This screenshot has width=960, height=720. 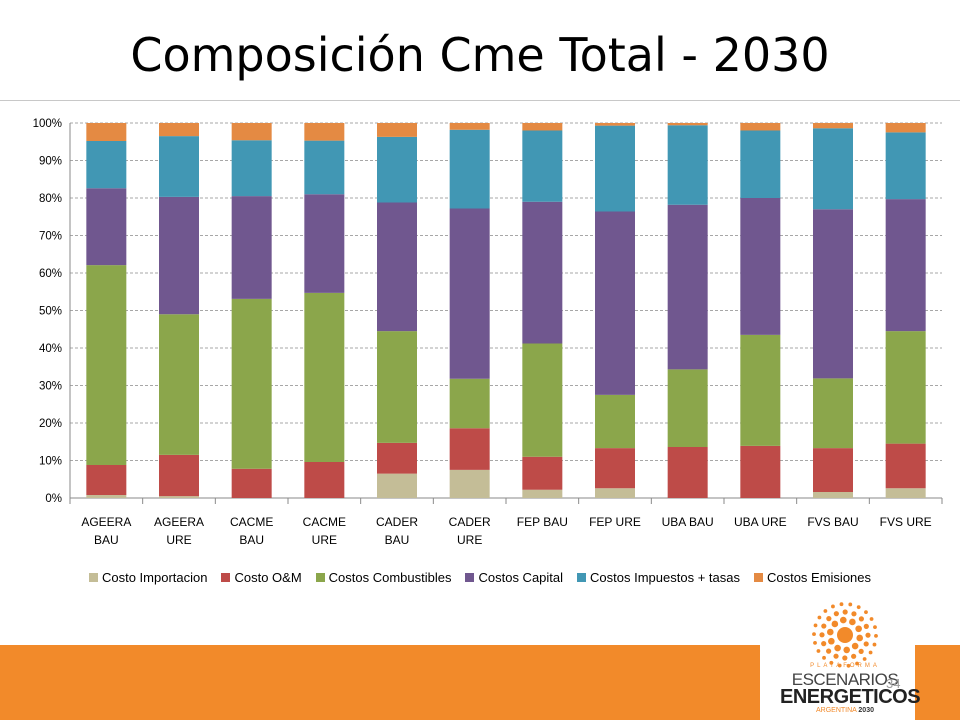 What do you see at coordinates (50, 237) in the screenshot?
I see `y-tick-label: 70%` at bounding box center [50, 237].